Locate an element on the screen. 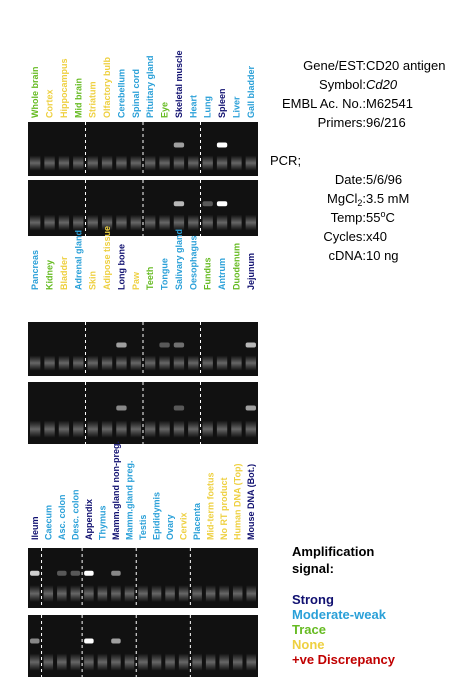 The height and width of the screenshot is (690, 471). lane-label: Placenta is located at coordinates (197, 521).